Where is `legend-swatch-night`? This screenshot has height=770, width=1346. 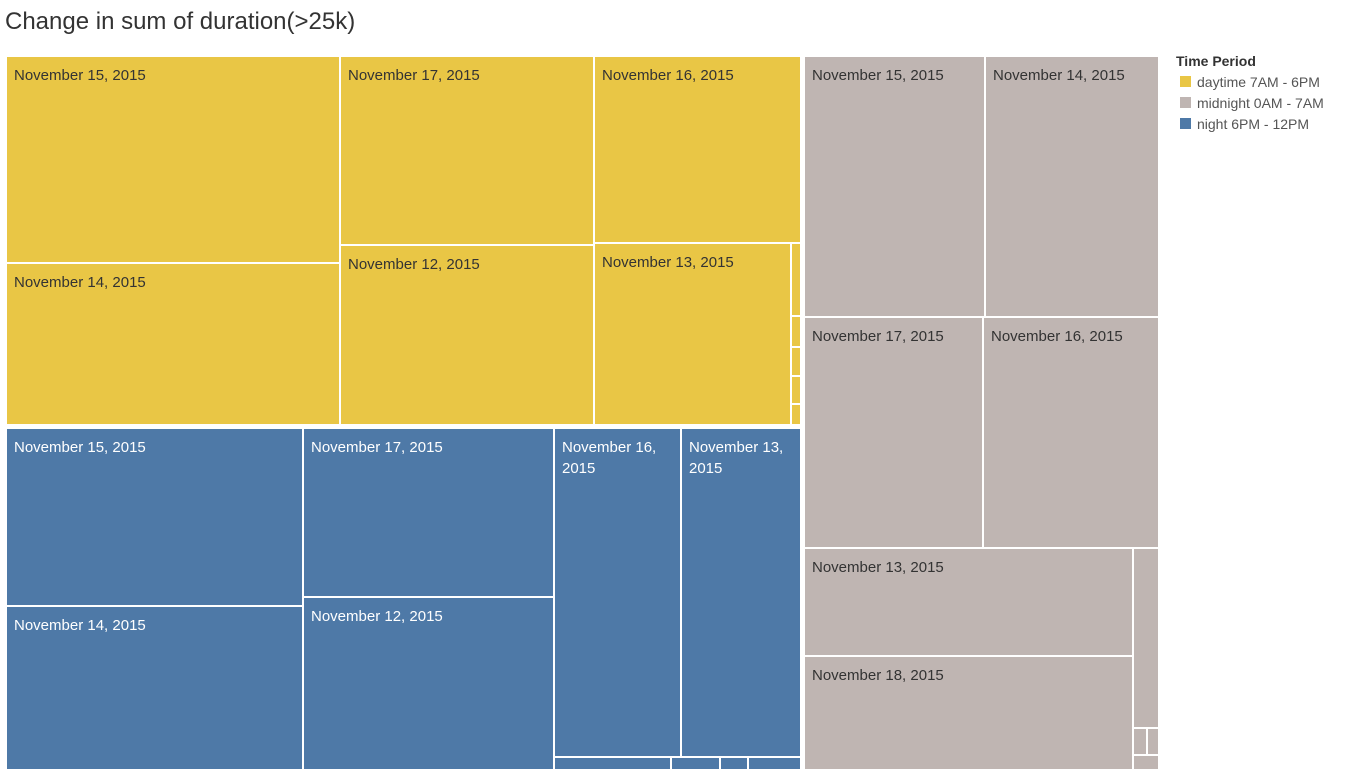 legend-swatch-night is located at coordinates (1185, 123).